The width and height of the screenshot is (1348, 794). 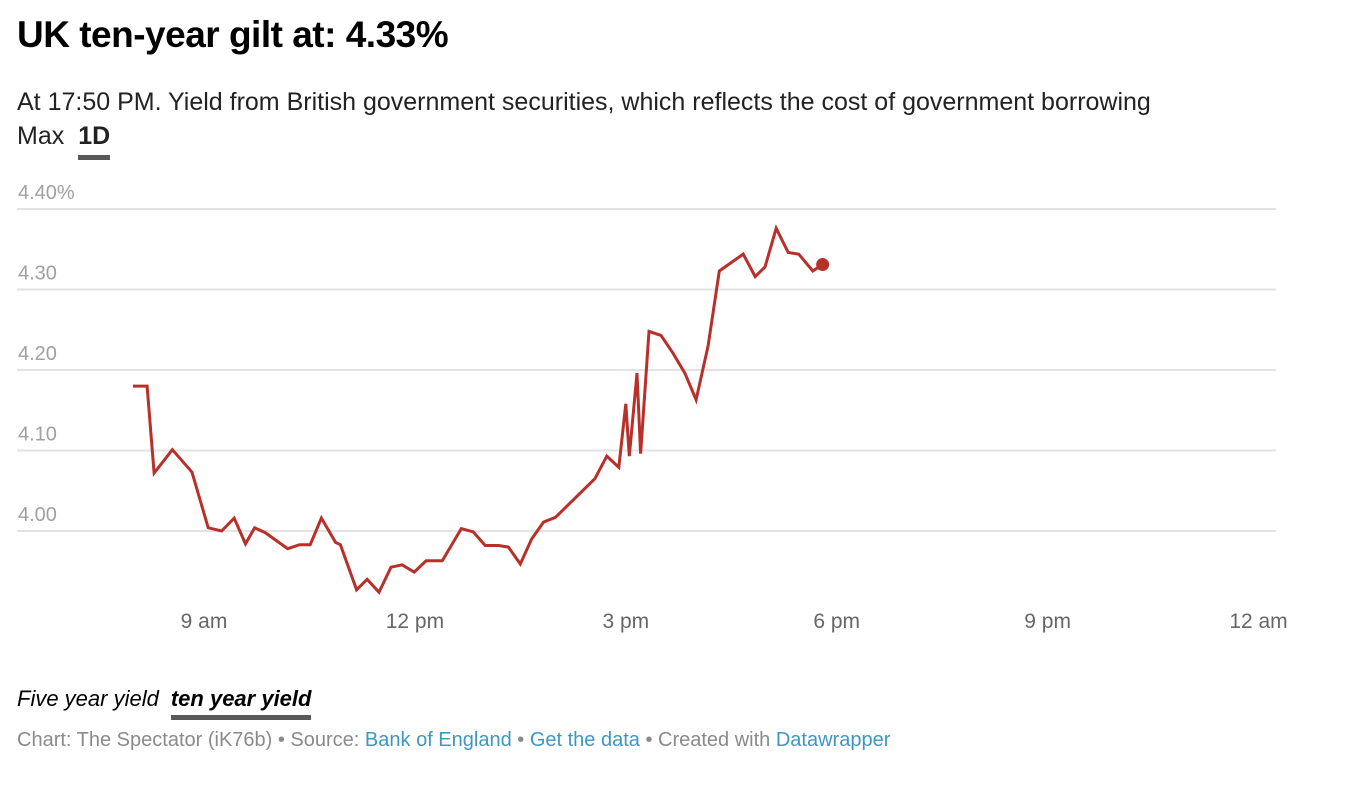 What do you see at coordinates (241, 703) in the screenshot?
I see `series-tab-ten-year: ten year yield` at bounding box center [241, 703].